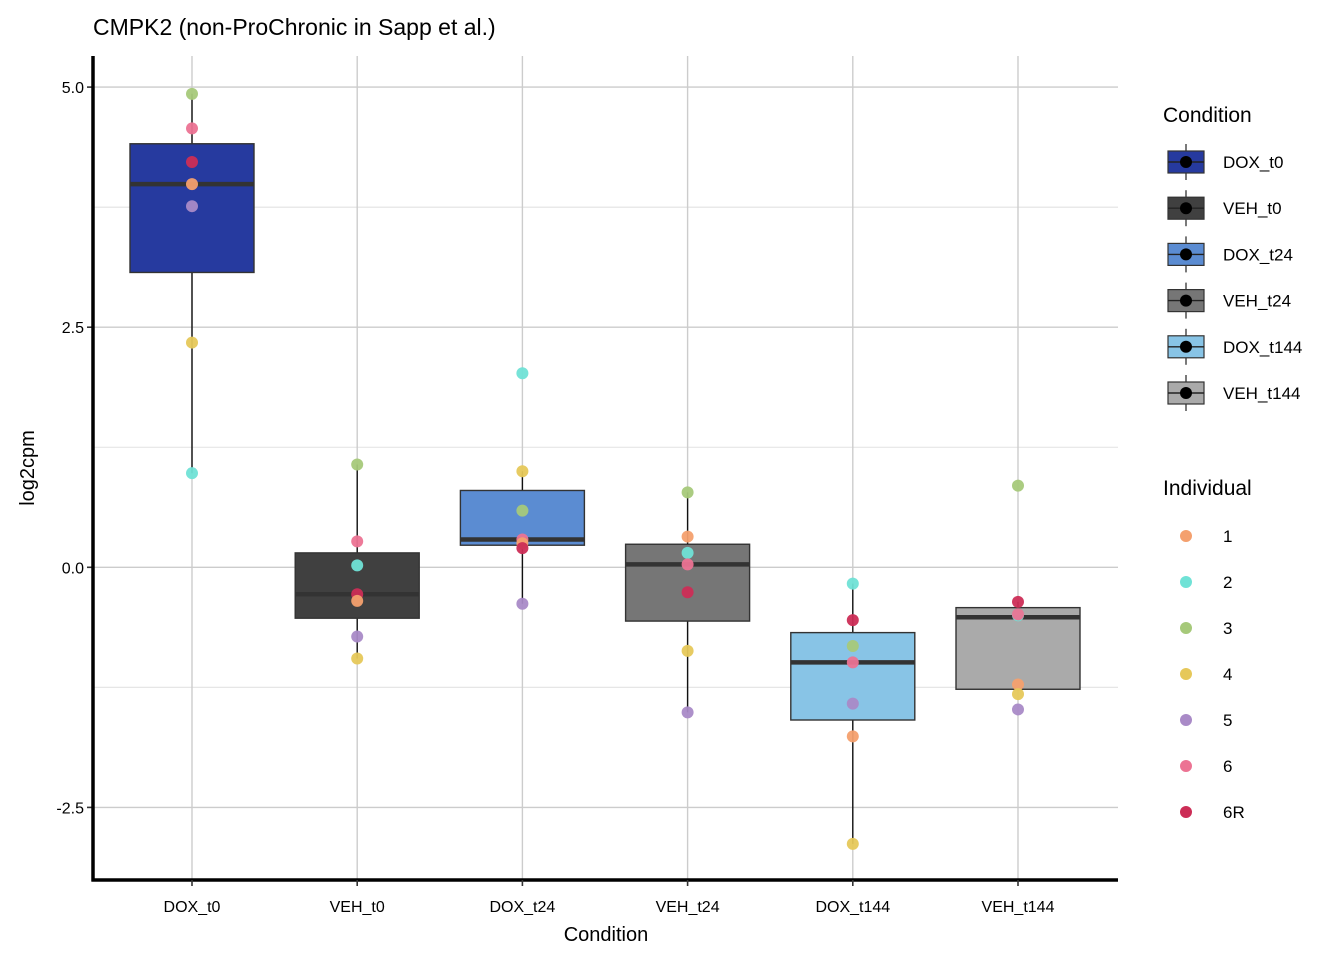 The width and height of the screenshot is (1344, 960). I want to click on legend-condition-label: VEH_t144, so click(1262, 393).